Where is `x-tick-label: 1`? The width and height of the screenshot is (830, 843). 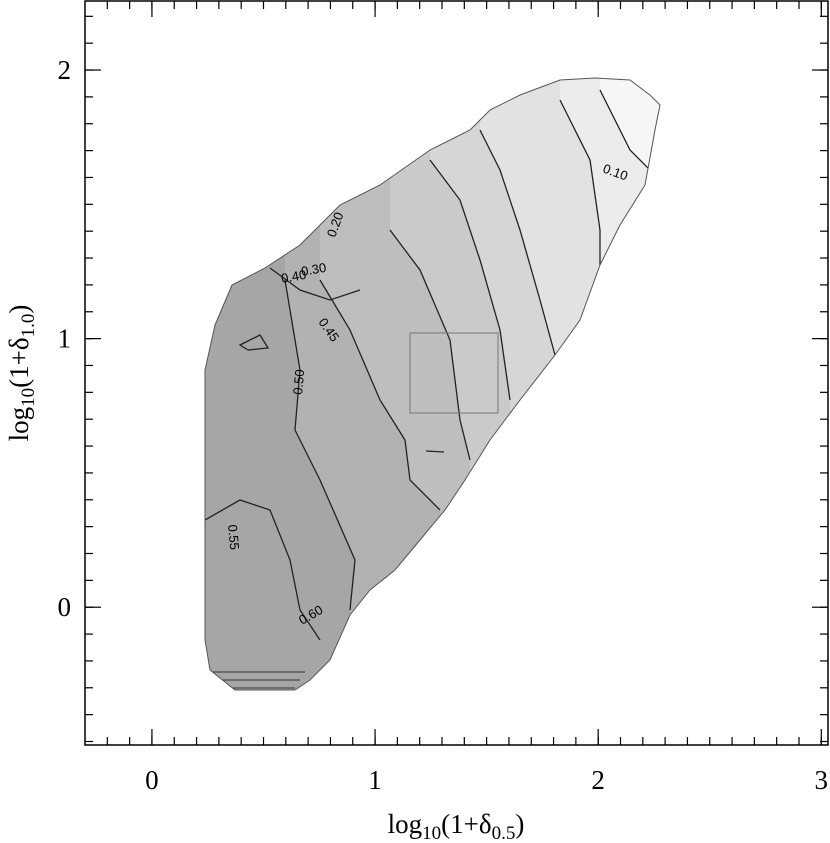
x-tick-label: 1 is located at coordinates (375, 780).